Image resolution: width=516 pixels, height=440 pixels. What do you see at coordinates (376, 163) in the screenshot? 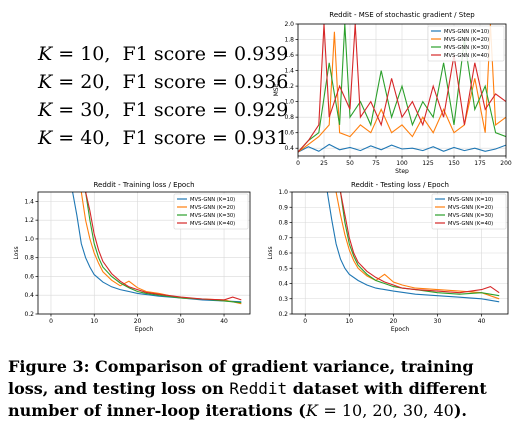
I see `x-tick-label: 75` at bounding box center [376, 163].